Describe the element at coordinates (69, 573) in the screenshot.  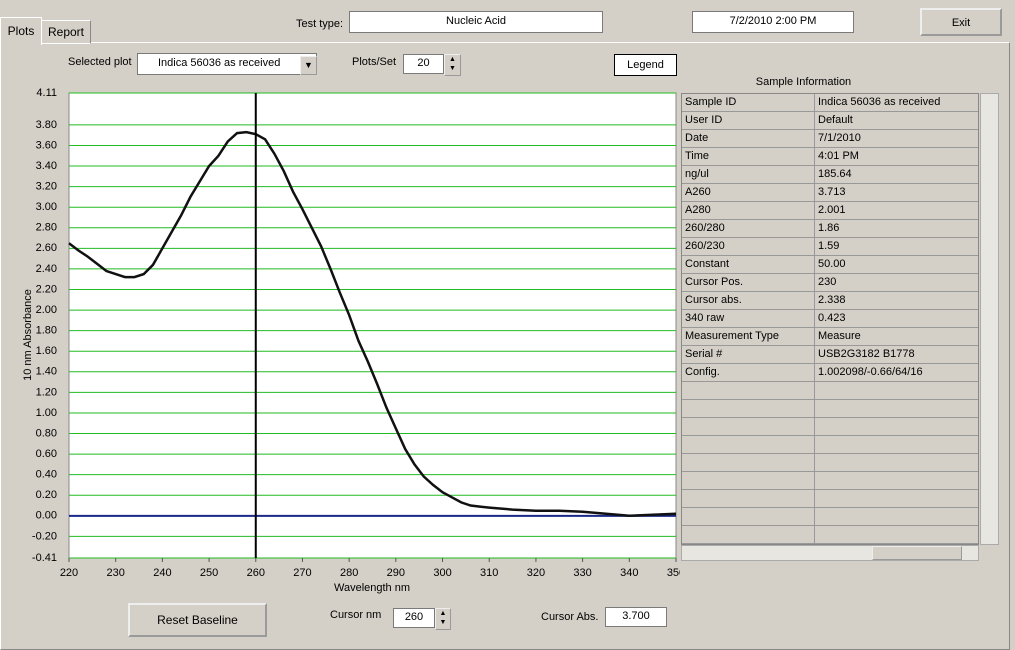
I see `x-tick-label: 220` at that location.